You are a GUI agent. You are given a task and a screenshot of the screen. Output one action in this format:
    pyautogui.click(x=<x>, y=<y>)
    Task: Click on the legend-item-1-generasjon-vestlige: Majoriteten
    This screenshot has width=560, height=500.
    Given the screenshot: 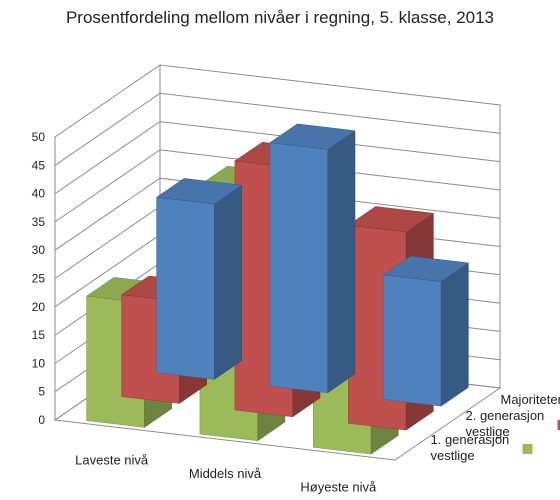 What is the action you would take?
    pyautogui.click(x=530, y=399)
    